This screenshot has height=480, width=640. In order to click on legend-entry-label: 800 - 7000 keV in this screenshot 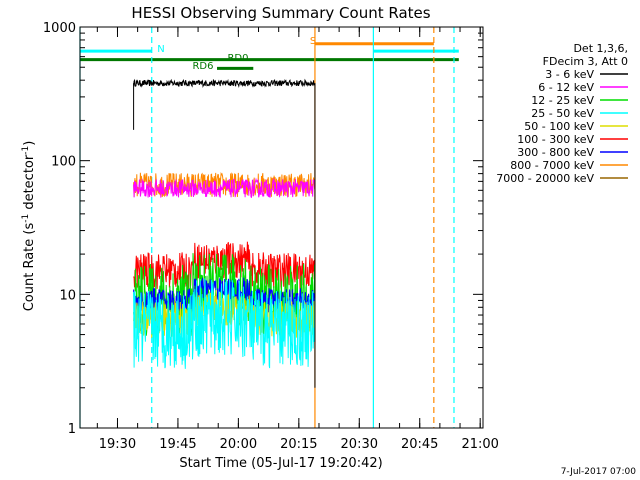, I will do `click(552, 165)`.